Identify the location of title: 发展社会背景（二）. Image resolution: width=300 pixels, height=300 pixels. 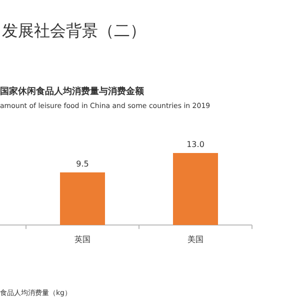
(74, 30).